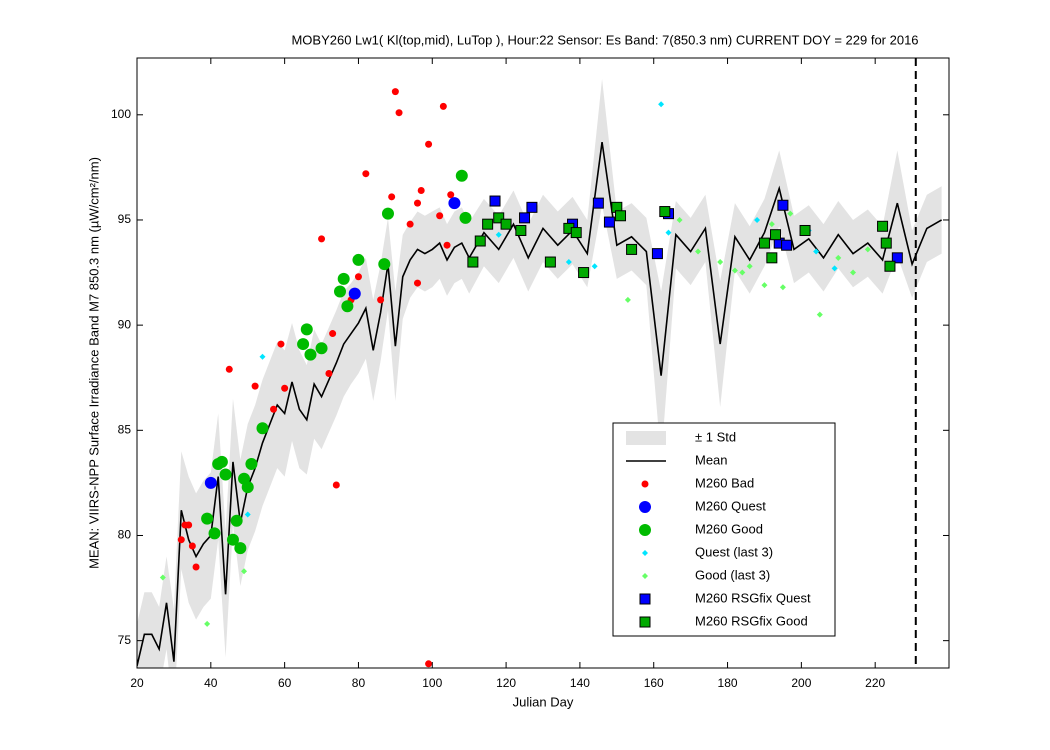 This screenshot has width=1050, height=750. What do you see at coordinates (734, 551) in the screenshot?
I see `legend-label: Quest (last 3)` at bounding box center [734, 551].